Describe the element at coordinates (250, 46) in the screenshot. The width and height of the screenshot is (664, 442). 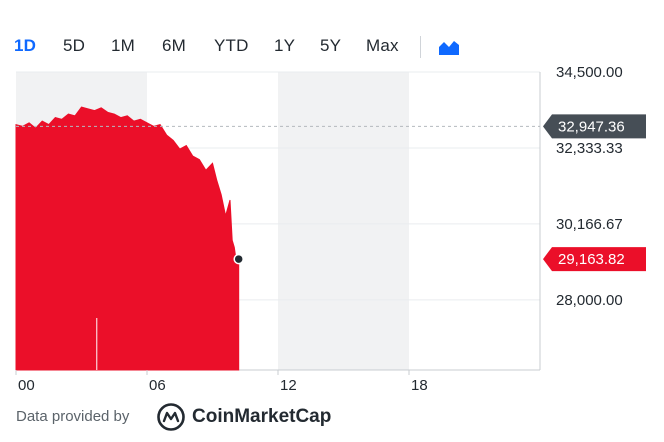
I see `time-range-bar: 1D 5D 1M 6M YTD 1Y 5Y Max` at that location.